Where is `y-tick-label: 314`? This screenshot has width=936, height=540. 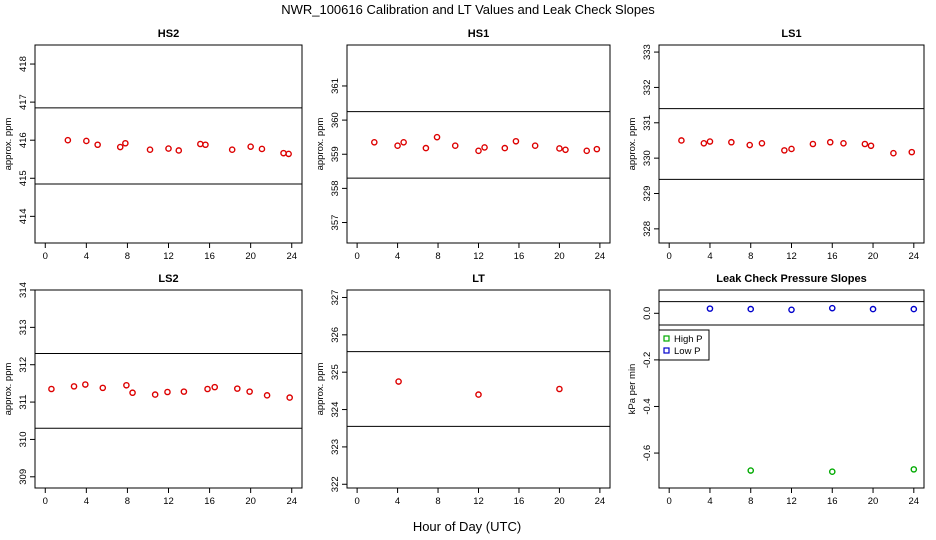
y-tick-label: 314 is located at coordinates (23, 290).